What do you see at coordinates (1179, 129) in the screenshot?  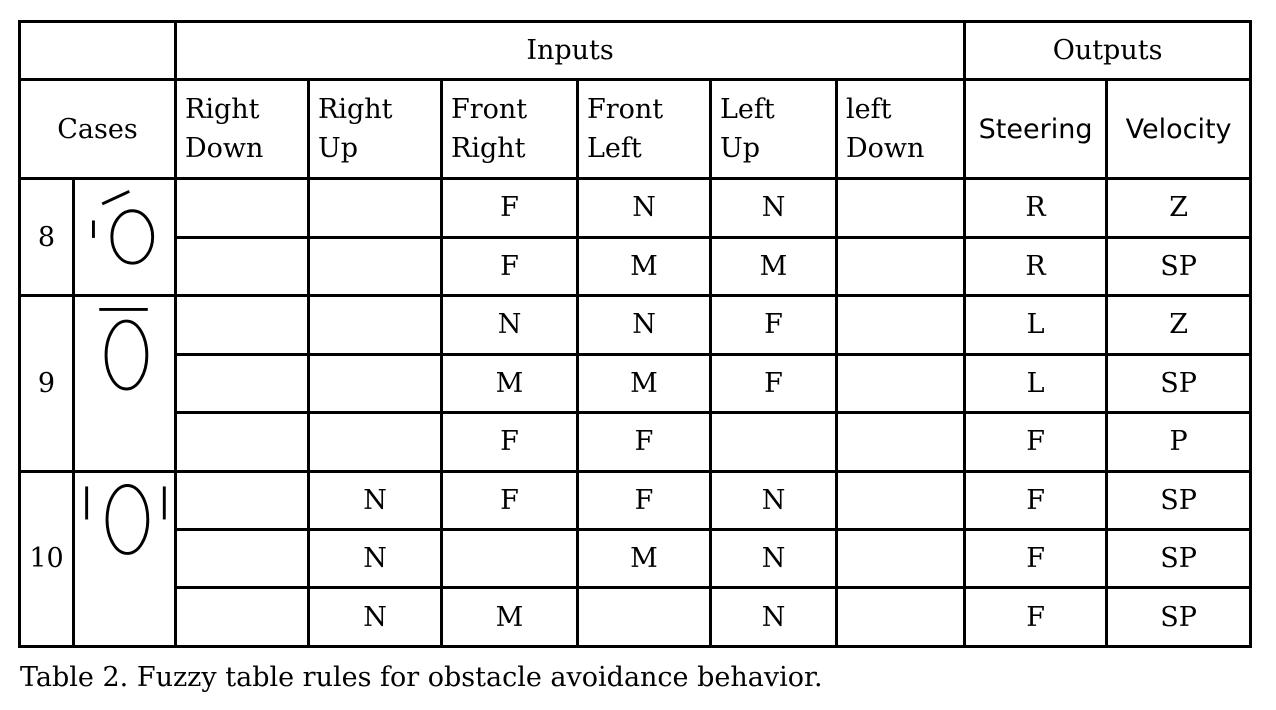 I see `velocity-header: Velocity` at bounding box center [1179, 129].